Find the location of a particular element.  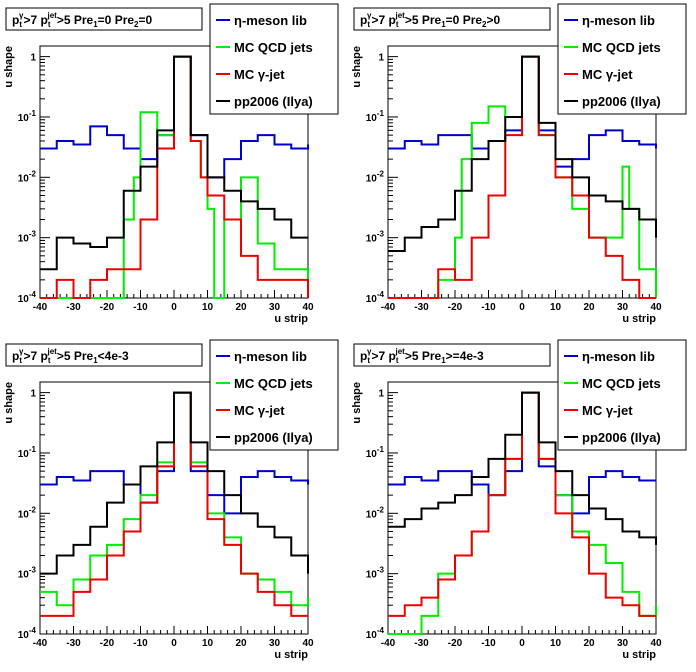

chart-title: ptγ>7 ptjet>5 Pre1>=4e-3 is located at coordinates (452, 355).